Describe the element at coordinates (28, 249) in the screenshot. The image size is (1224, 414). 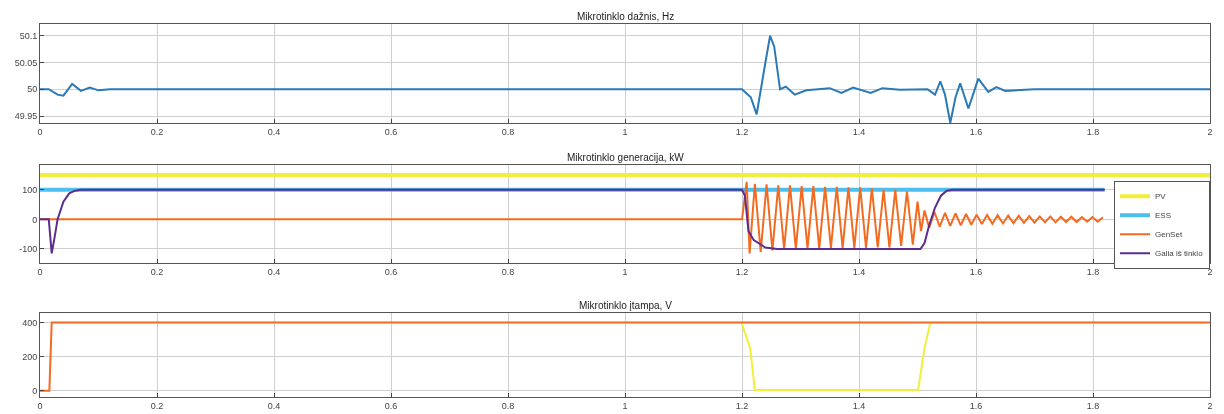
I see `y-tick-label: -100` at that location.